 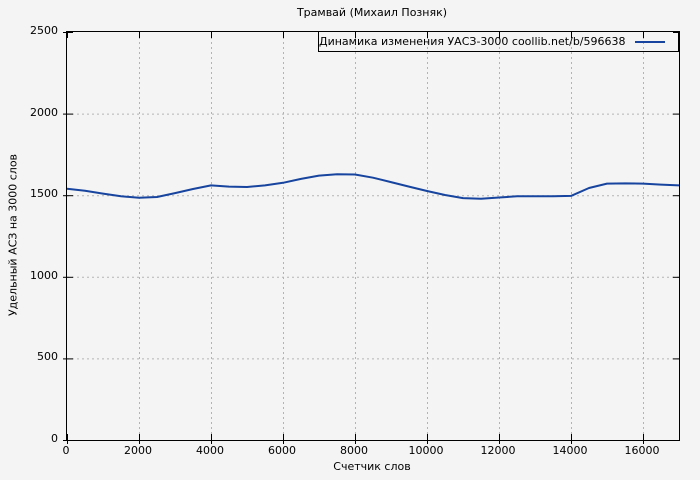 I want to click on y-tick-label: 1500, so click(x=44, y=194).